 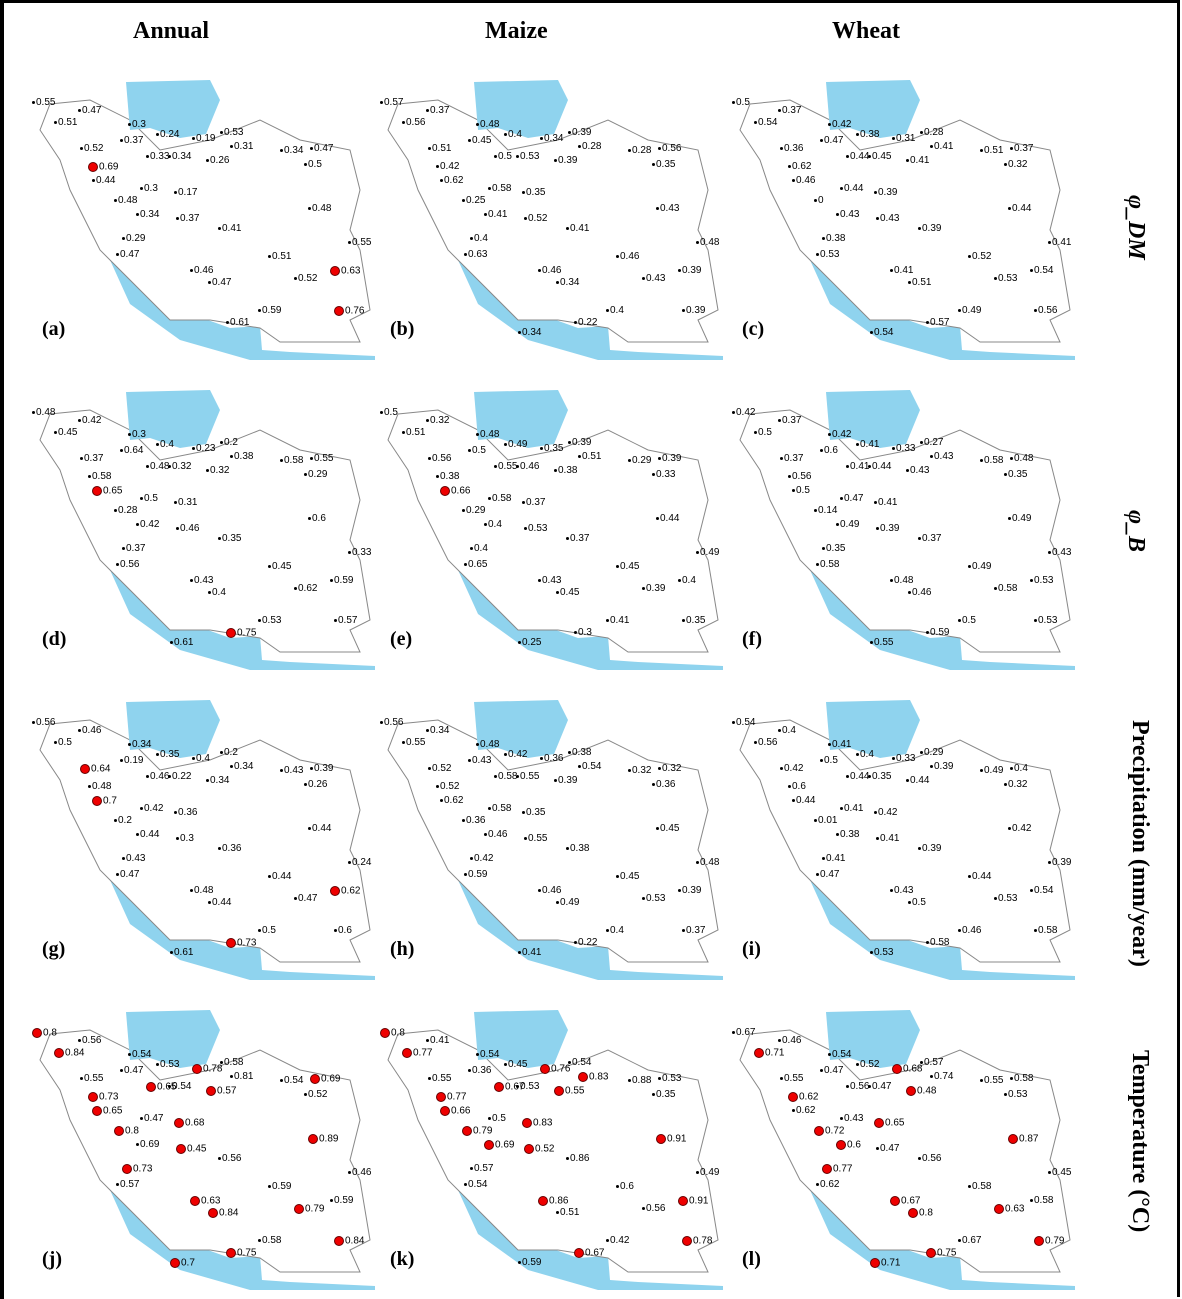 What do you see at coordinates (217, 593) in the screenshot?
I see `station-site: 0.4` at bounding box center [217, 593].